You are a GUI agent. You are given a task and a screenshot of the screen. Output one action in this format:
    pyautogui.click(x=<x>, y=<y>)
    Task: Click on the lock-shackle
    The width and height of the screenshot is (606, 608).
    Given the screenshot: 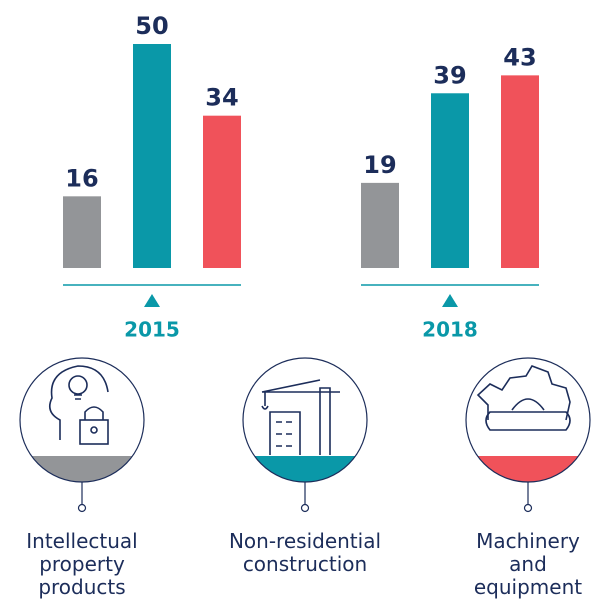 What is the action you would take?
    pyautogui.click(x=94, y=413)
    